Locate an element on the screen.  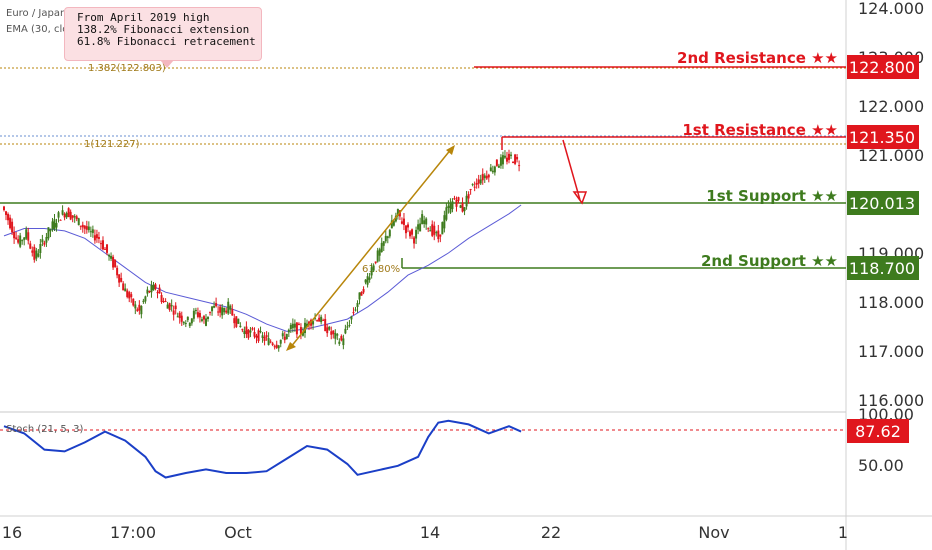
resistance-1-price: 121.350 is located at coordinates (882, 137).